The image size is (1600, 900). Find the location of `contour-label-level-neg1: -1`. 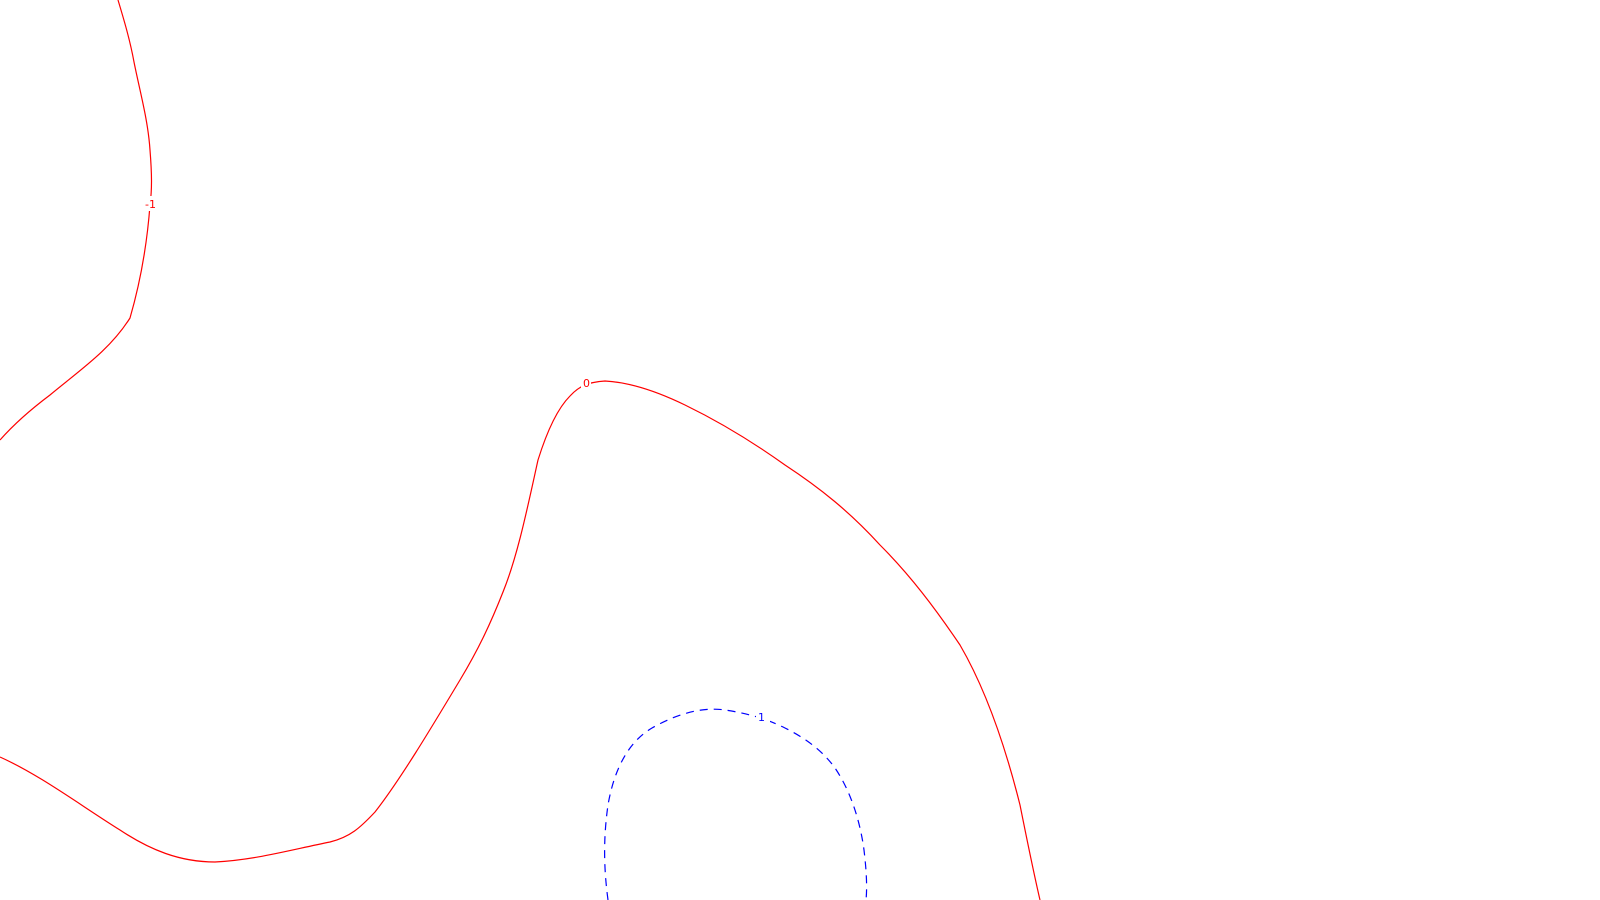

contour-label-level-neg1: -1 is located at coordinates (150, 204).